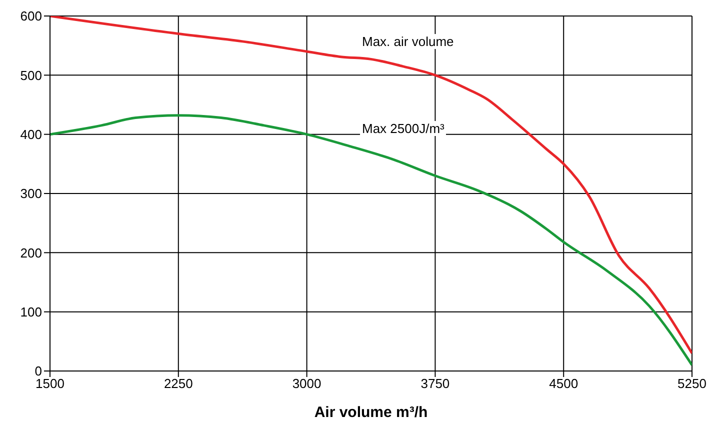 This screenshot has width=714, height=421. What do you see at coordinates (31, 312) in the screenshot?
I see `y-tick-label: 100` at bounding box center [31, 312].